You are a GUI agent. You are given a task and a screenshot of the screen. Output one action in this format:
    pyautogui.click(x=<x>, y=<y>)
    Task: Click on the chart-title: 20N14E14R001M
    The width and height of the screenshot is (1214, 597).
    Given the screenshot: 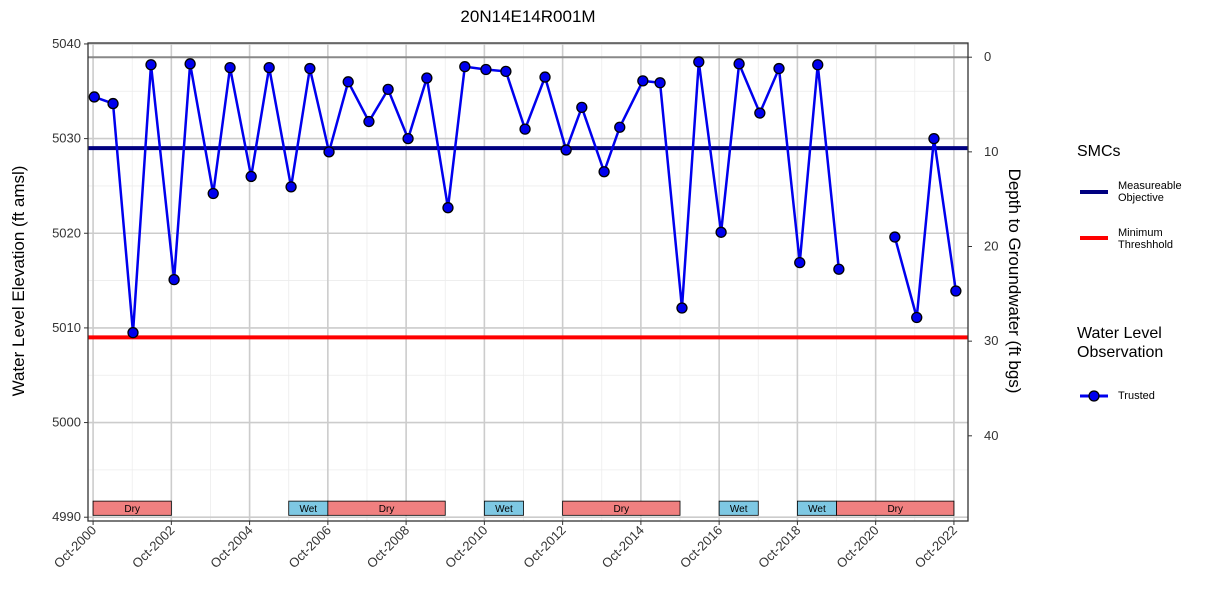 What is the action you would take?
    pyautogui.click(x=527, y=16)
    